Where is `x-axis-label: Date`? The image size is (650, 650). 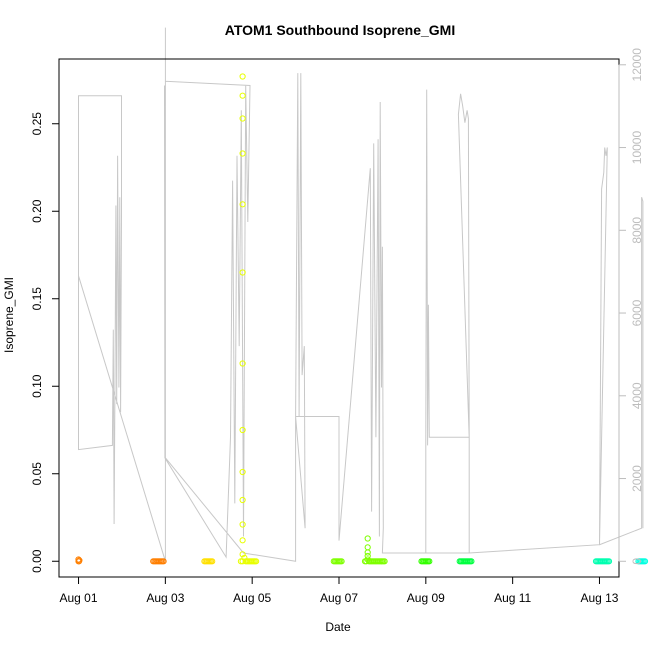 x-axis-label: Date is located at coordinates (338, 627).